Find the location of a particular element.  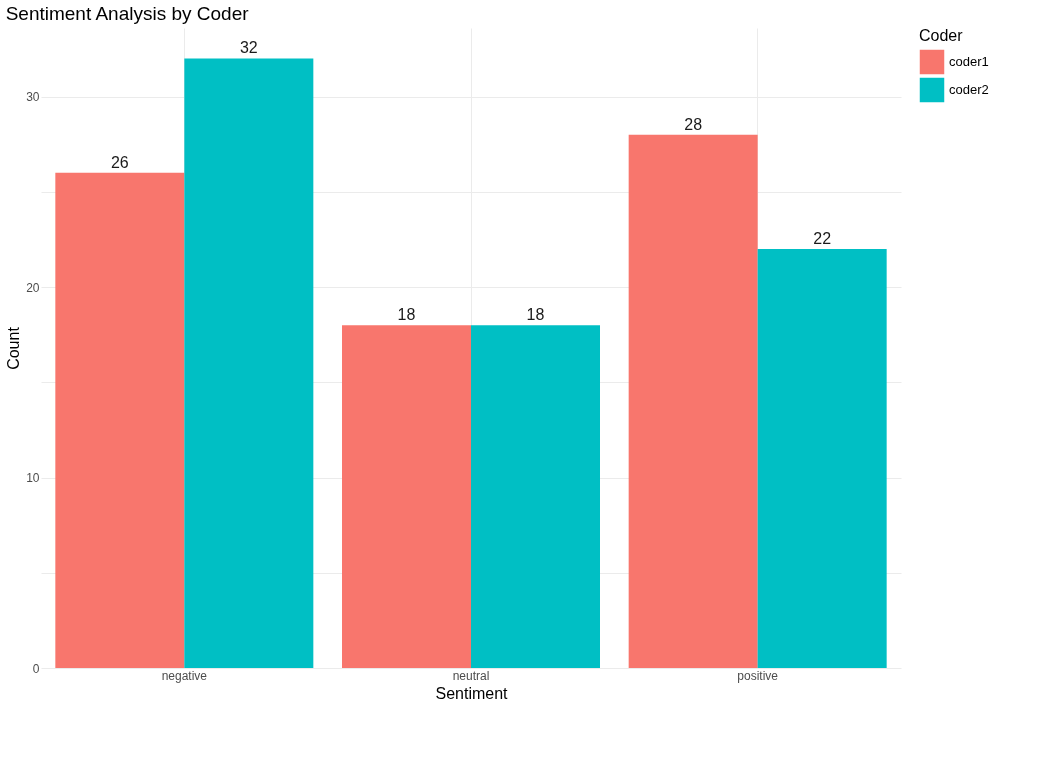

data-label: 26 is located at coordinates (119, 162).